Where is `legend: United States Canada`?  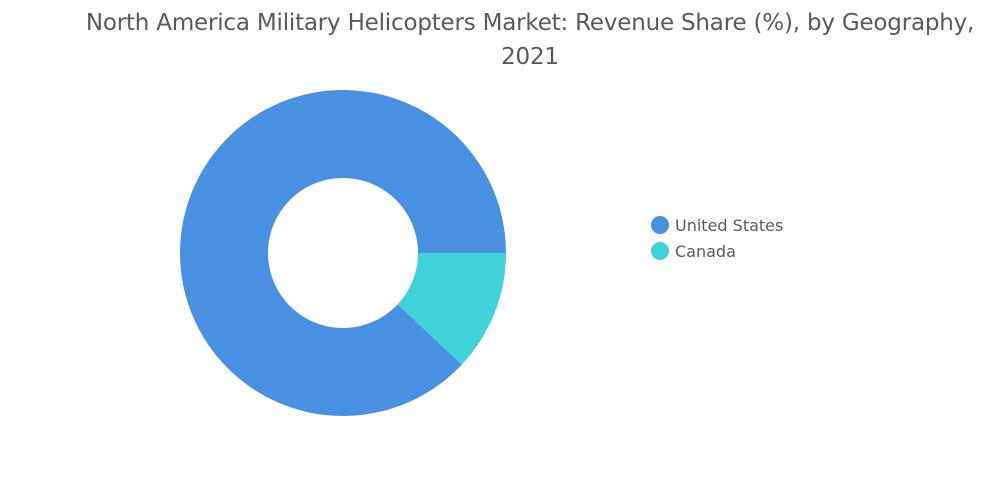
legend: United States Canada is located at coordinates (717, 238).